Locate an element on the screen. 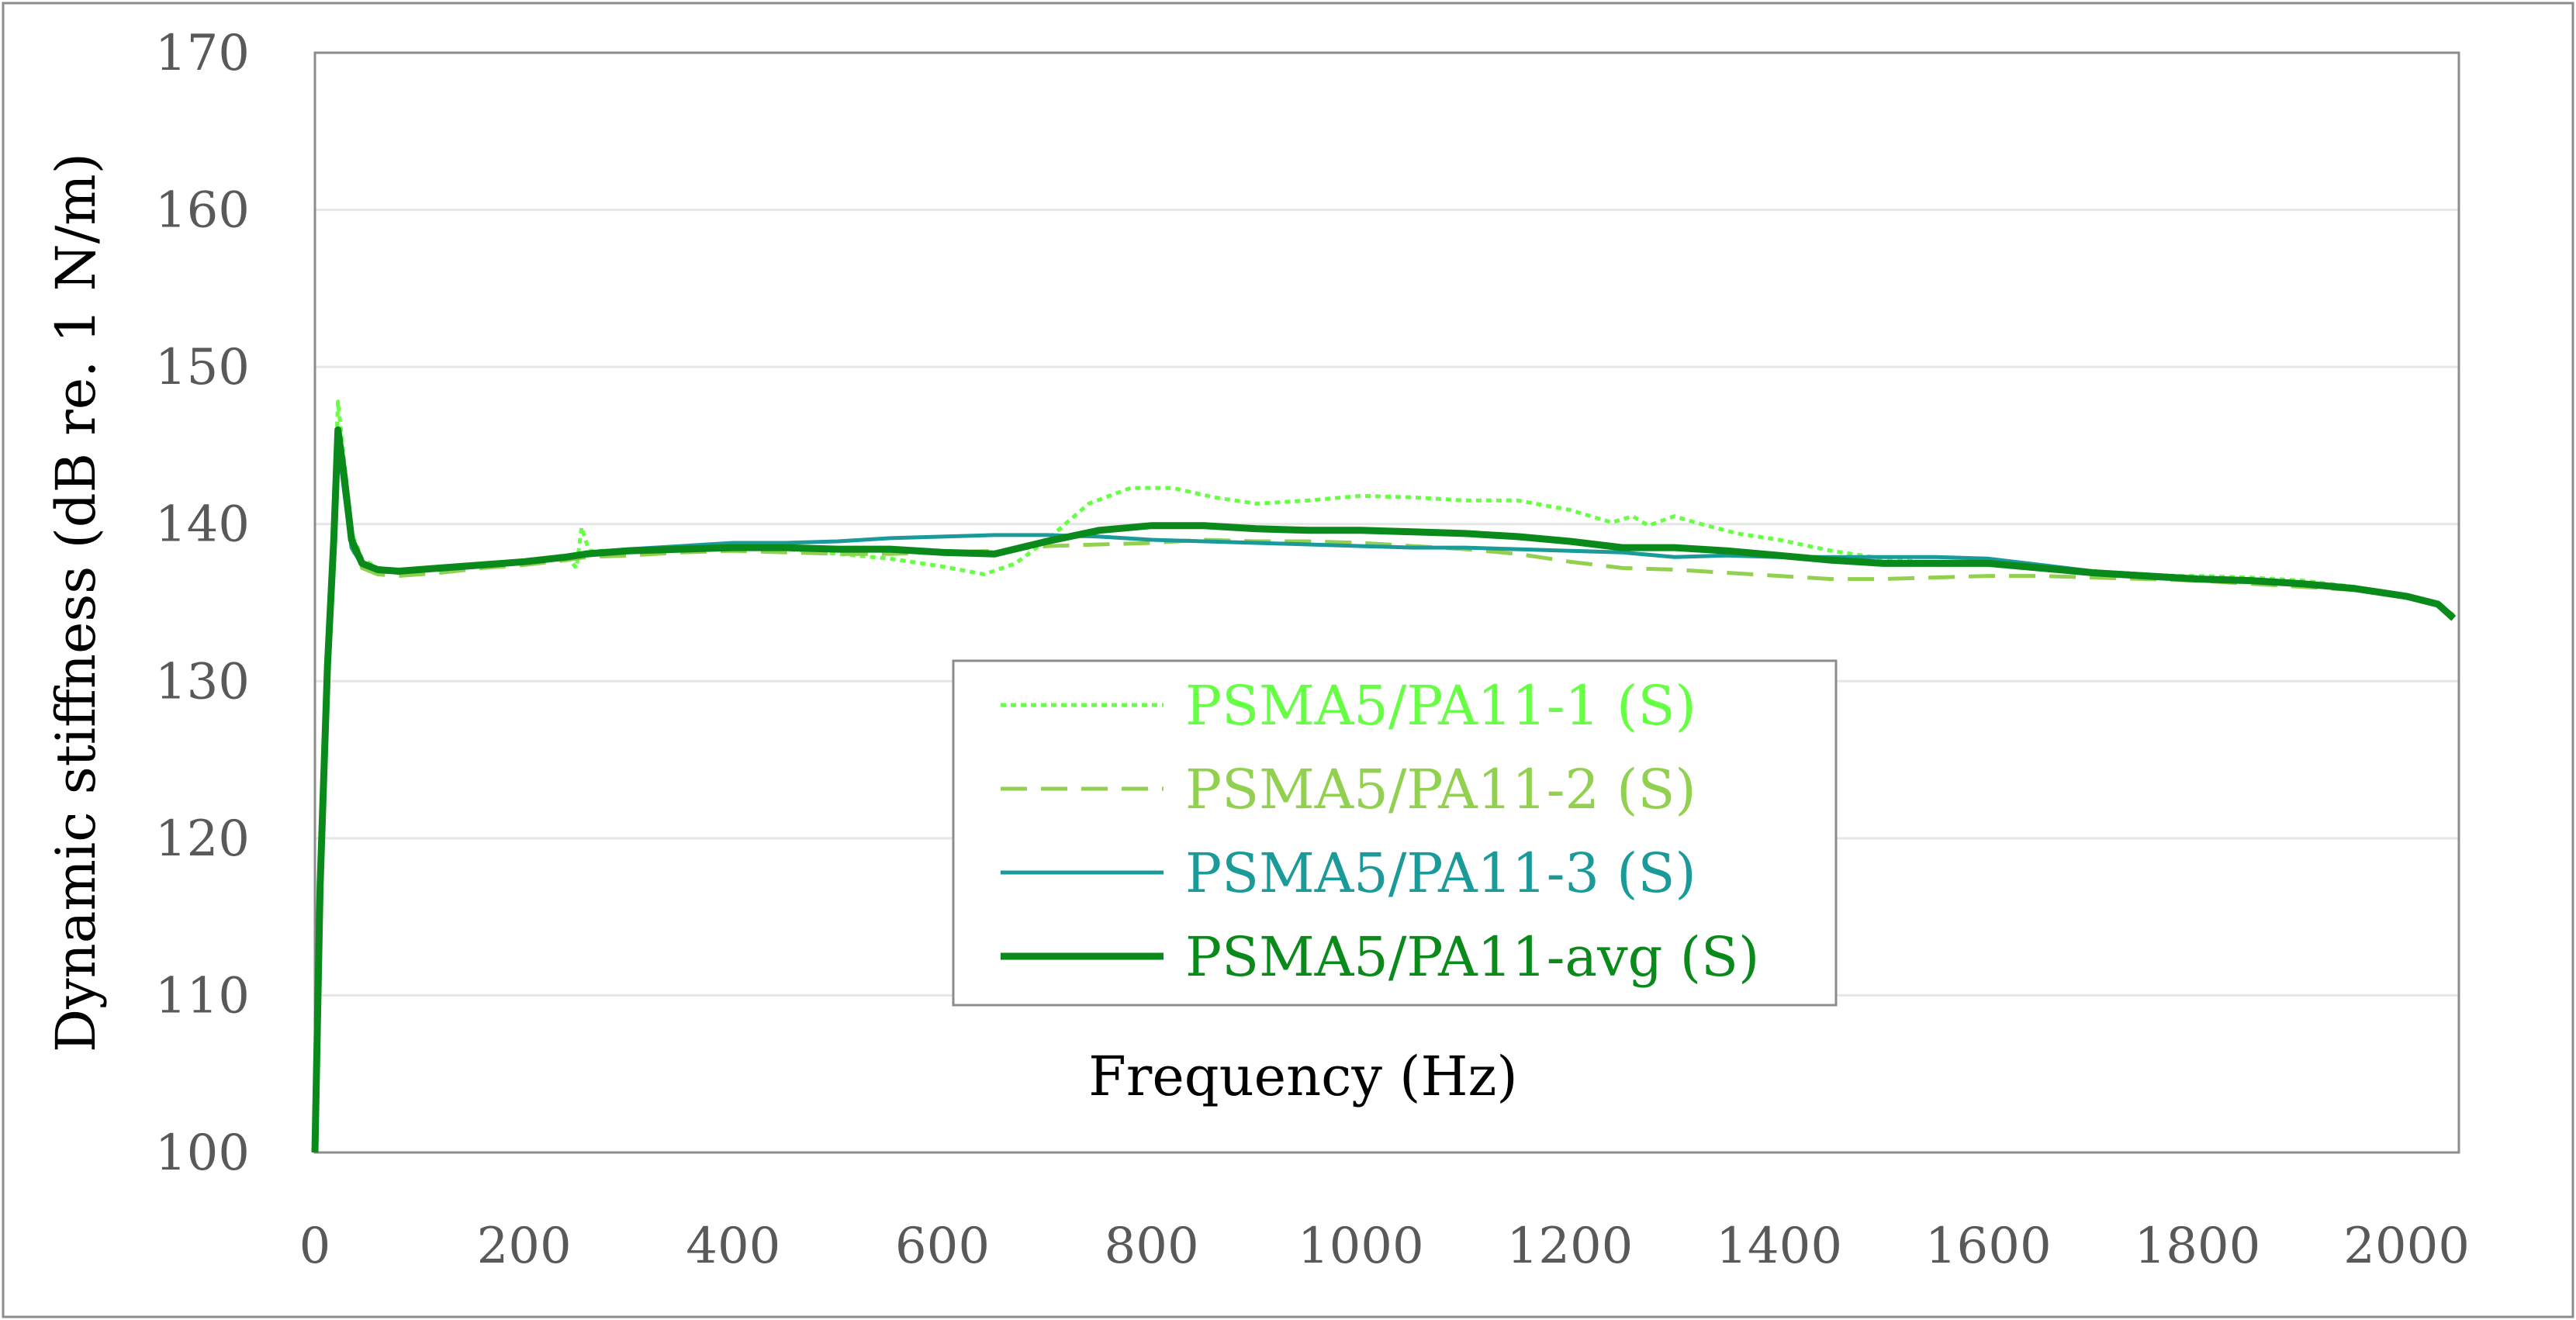 The height and width of the screenshot is (1320, 2576). x-tick-label: 1400 is located at coordinates (1779, 1246).